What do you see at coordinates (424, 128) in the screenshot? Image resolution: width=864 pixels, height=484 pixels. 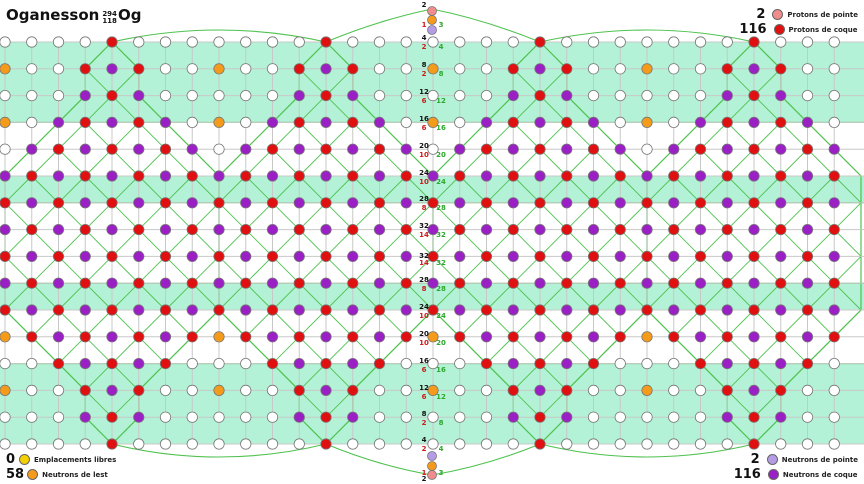 I see `shell-proton-count: 6` at bounding box center [424, 128].